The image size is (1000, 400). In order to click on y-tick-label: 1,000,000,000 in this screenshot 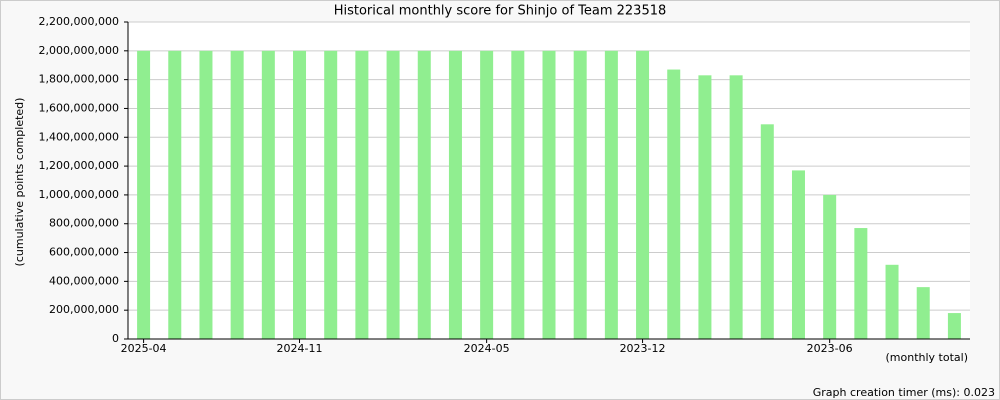, I will do `click(79, 194)`.